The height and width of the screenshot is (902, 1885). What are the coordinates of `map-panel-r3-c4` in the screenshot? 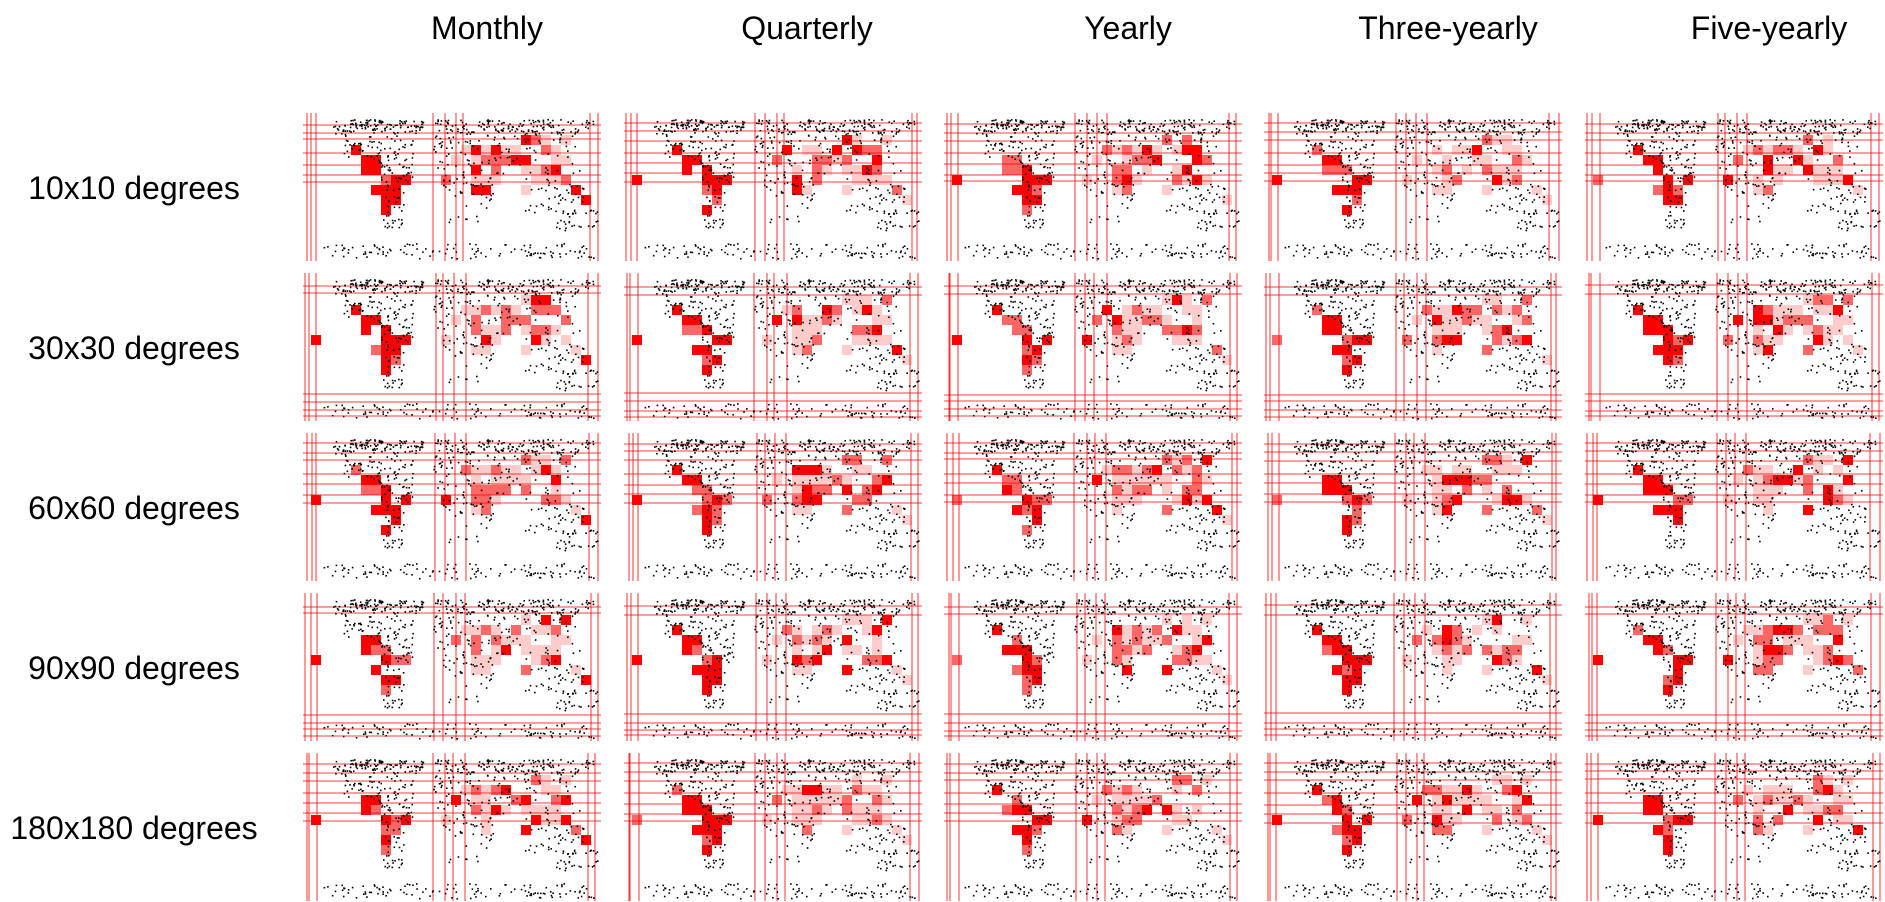 It's located at (1734, 667).